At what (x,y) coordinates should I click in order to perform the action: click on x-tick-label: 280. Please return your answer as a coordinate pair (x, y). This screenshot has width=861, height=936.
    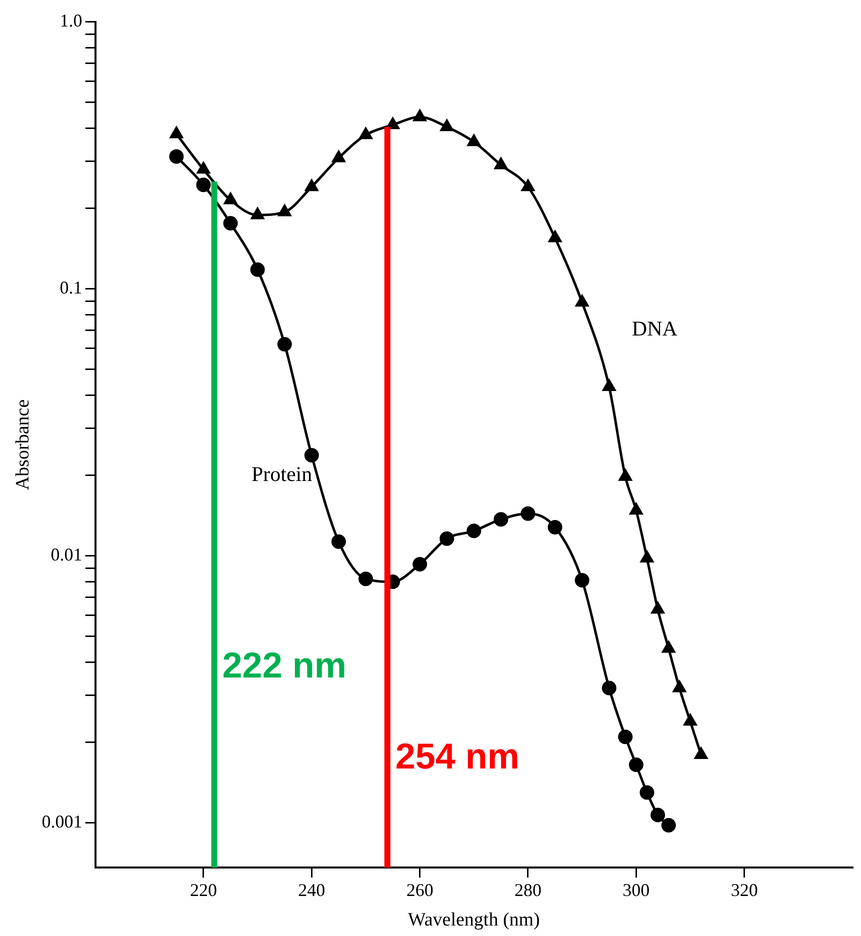
    Looking at the image, I should click on (528, 890).